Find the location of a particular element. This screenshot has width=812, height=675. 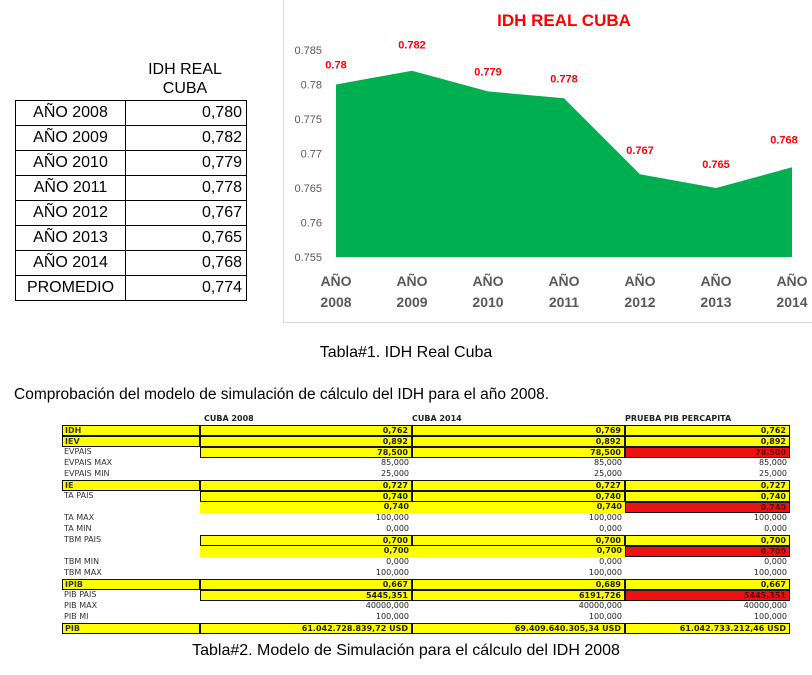

table-row: TA MIN 0,000 0,000 0,000 is located at coordinates (426, 529).